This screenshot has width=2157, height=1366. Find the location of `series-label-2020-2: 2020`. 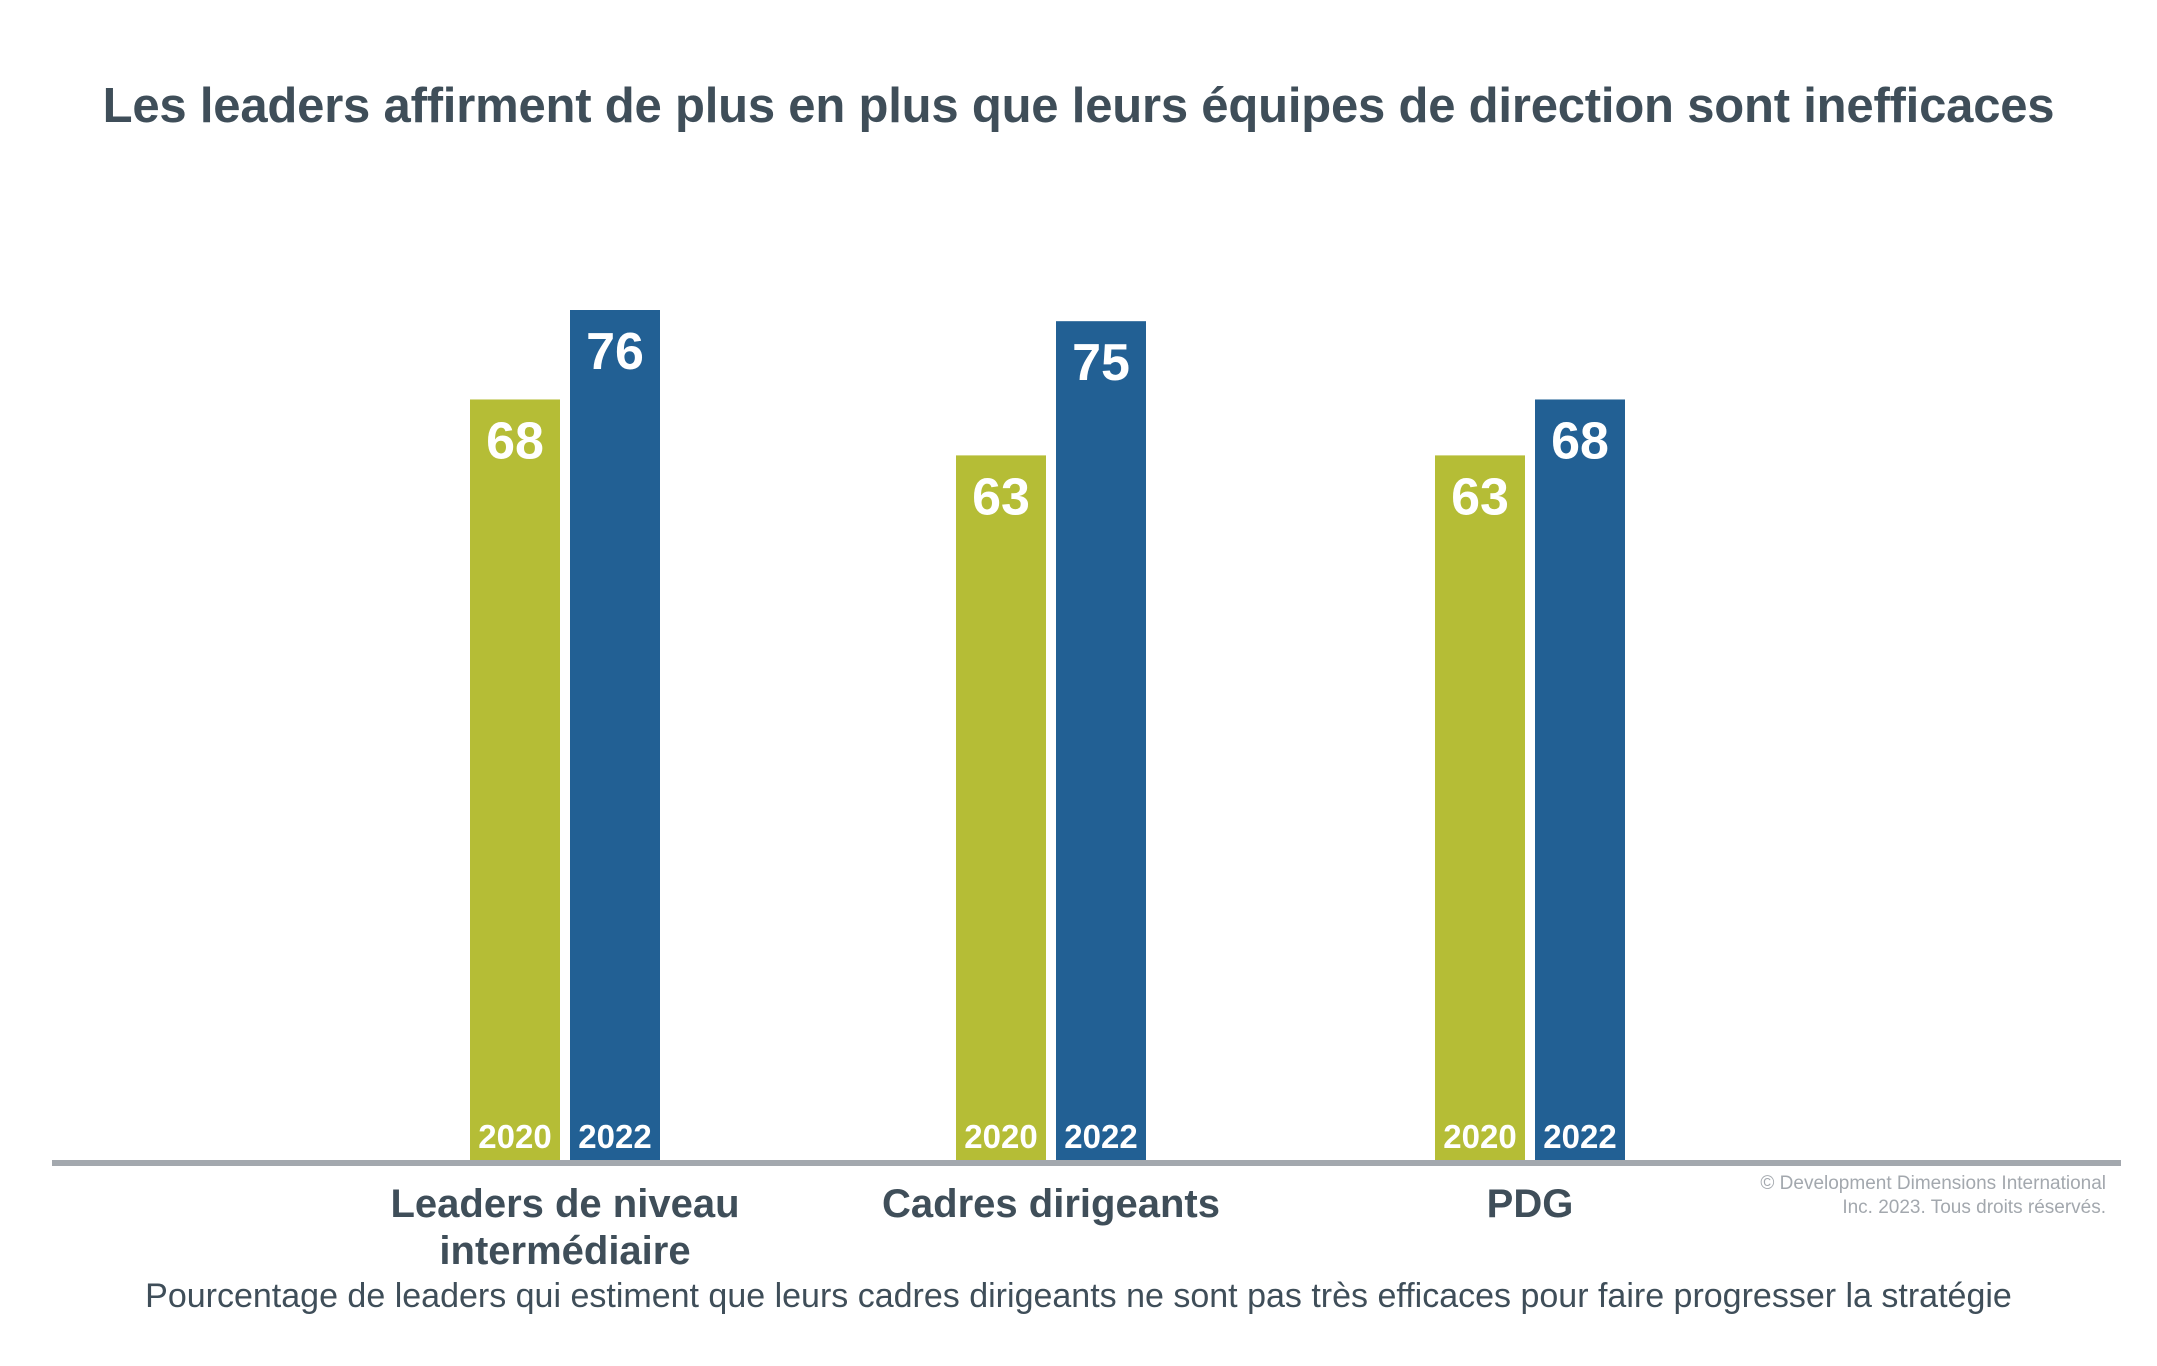

series-label-2020-2: 2020 is located at coordinates (1479, 1136).